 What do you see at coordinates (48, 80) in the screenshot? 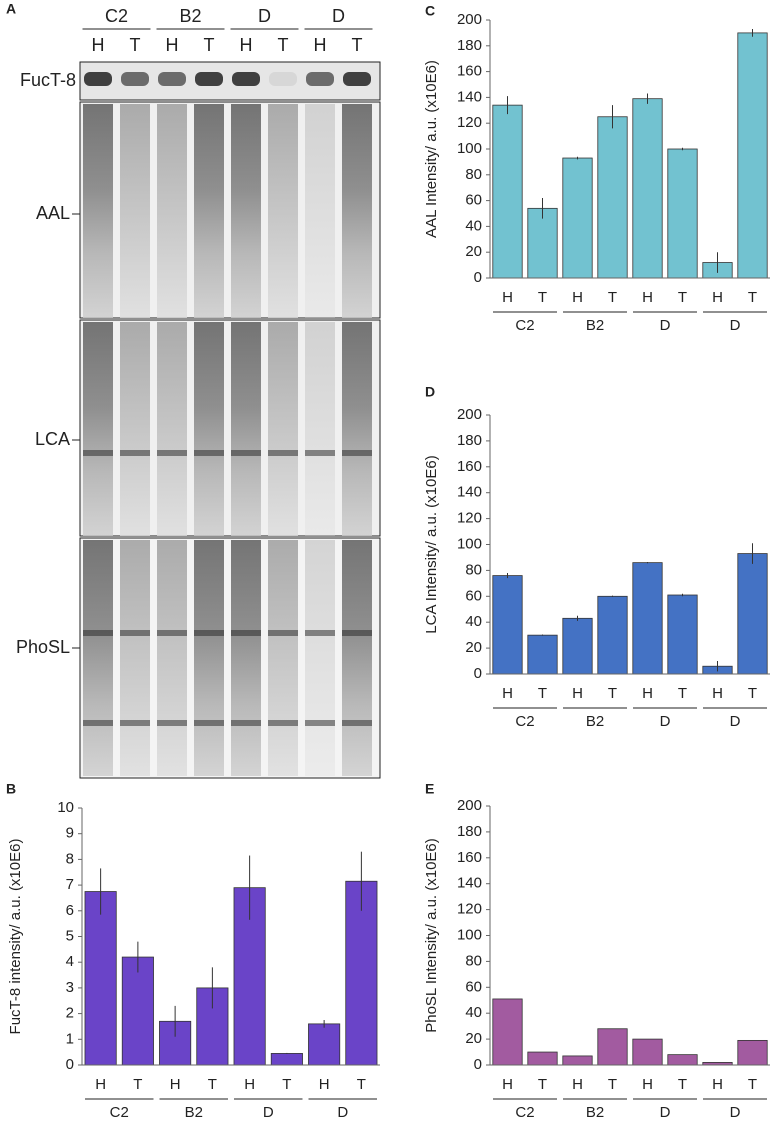
I see `row-label: FucT-8` at bounding box center [48, 80].